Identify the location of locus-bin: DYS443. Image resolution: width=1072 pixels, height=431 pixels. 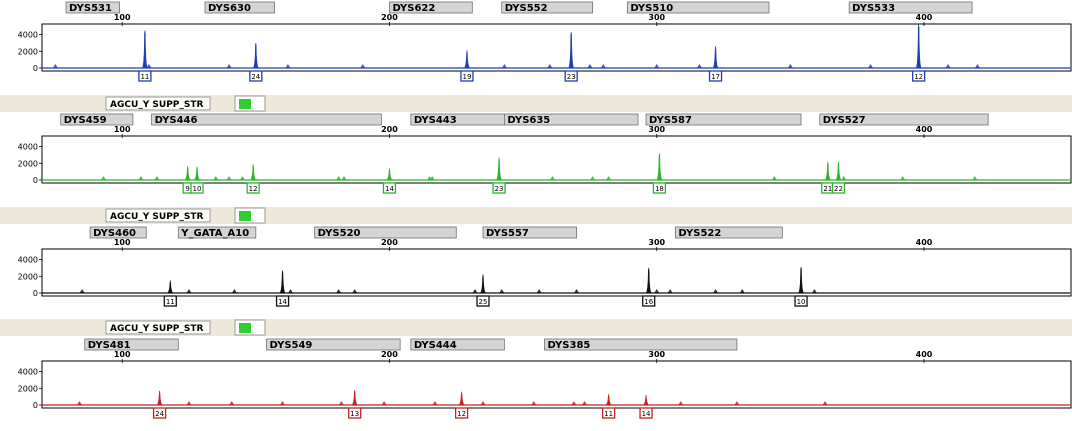
(457, 119).